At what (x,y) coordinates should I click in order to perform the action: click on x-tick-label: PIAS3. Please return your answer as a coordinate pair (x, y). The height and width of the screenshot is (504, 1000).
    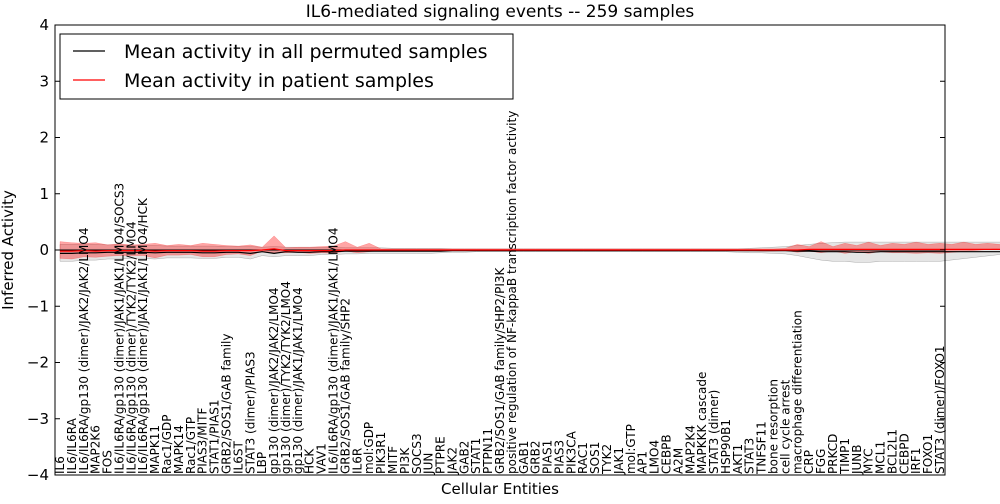
    Looking at the image, I should click on (560, 457).